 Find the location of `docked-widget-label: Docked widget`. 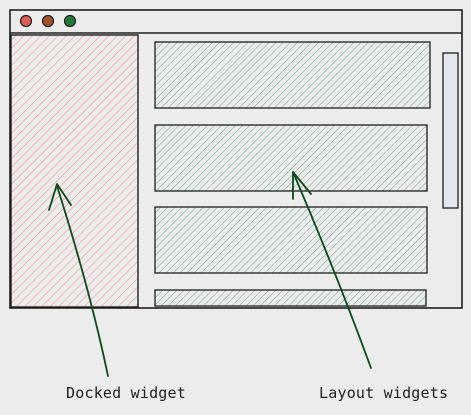

docked-widget-label: Docked widget is located at coordinates (126, 393).